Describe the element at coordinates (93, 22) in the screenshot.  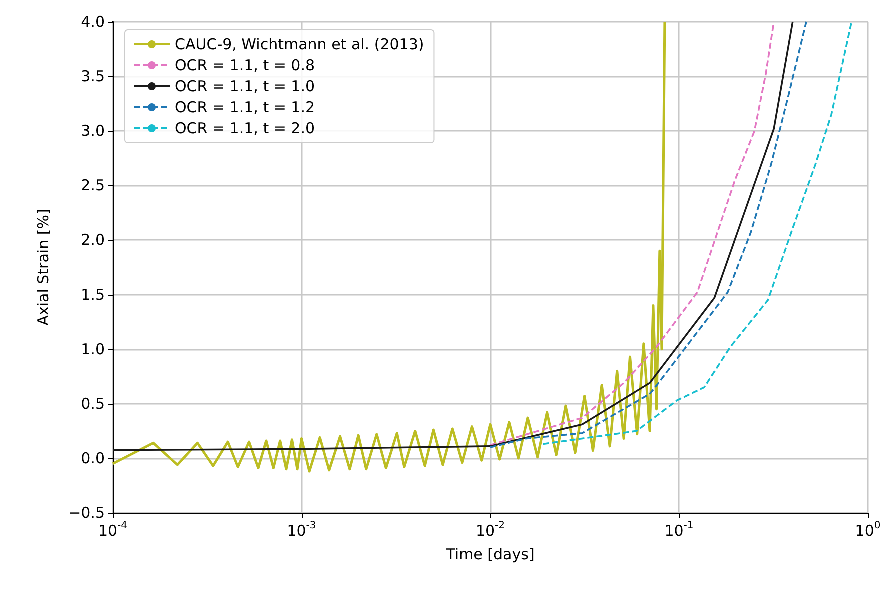
I see `y-tick-label: 4.0` at that location.